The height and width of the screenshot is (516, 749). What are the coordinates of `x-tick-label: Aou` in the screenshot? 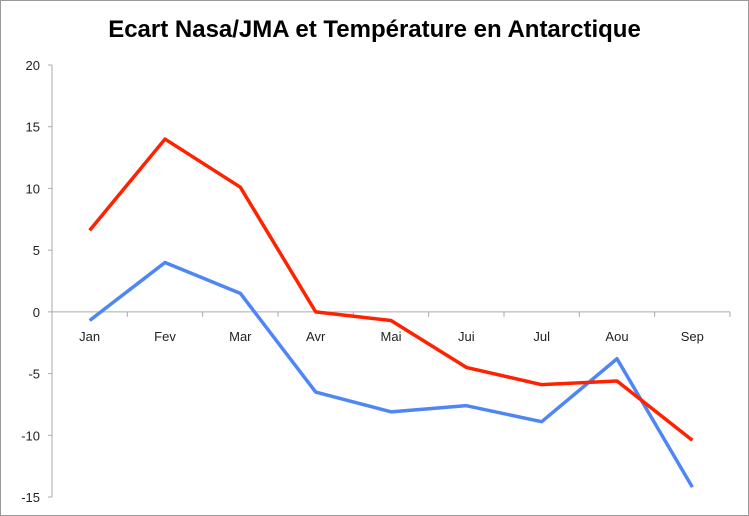 It's located at (616, 336).